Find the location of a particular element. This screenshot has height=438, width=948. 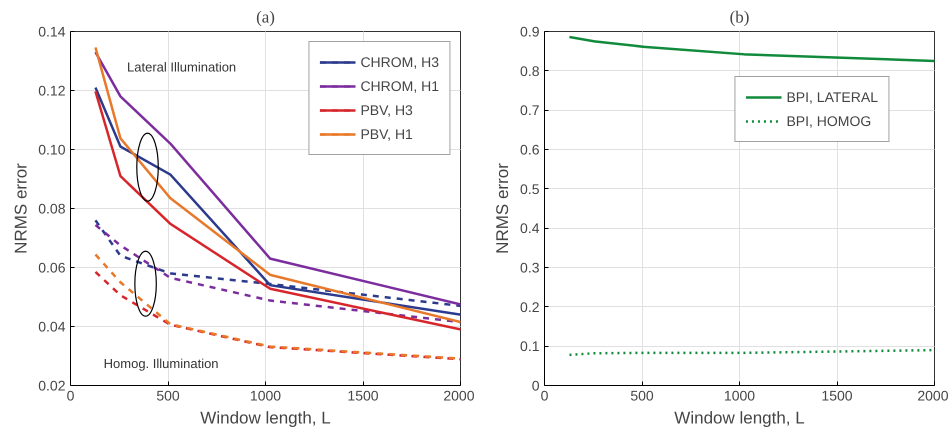

y-tick-label: 0.7 is located at coordinates (530, 110).